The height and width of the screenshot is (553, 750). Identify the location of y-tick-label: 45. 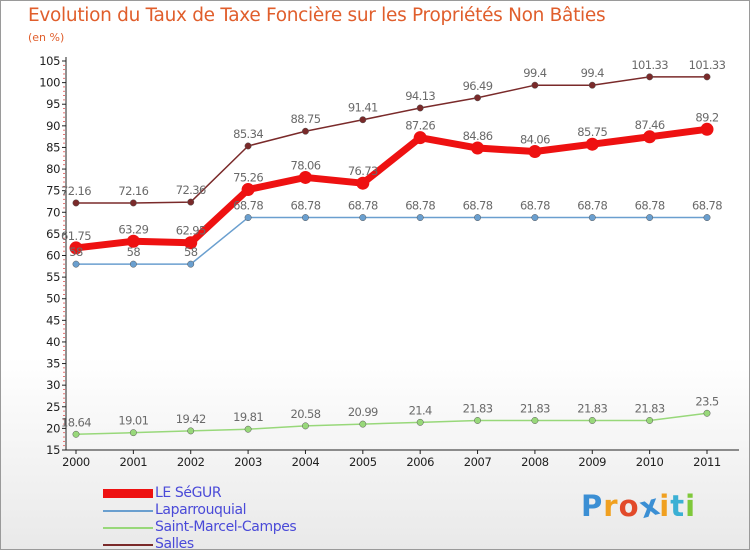
(53, 320).